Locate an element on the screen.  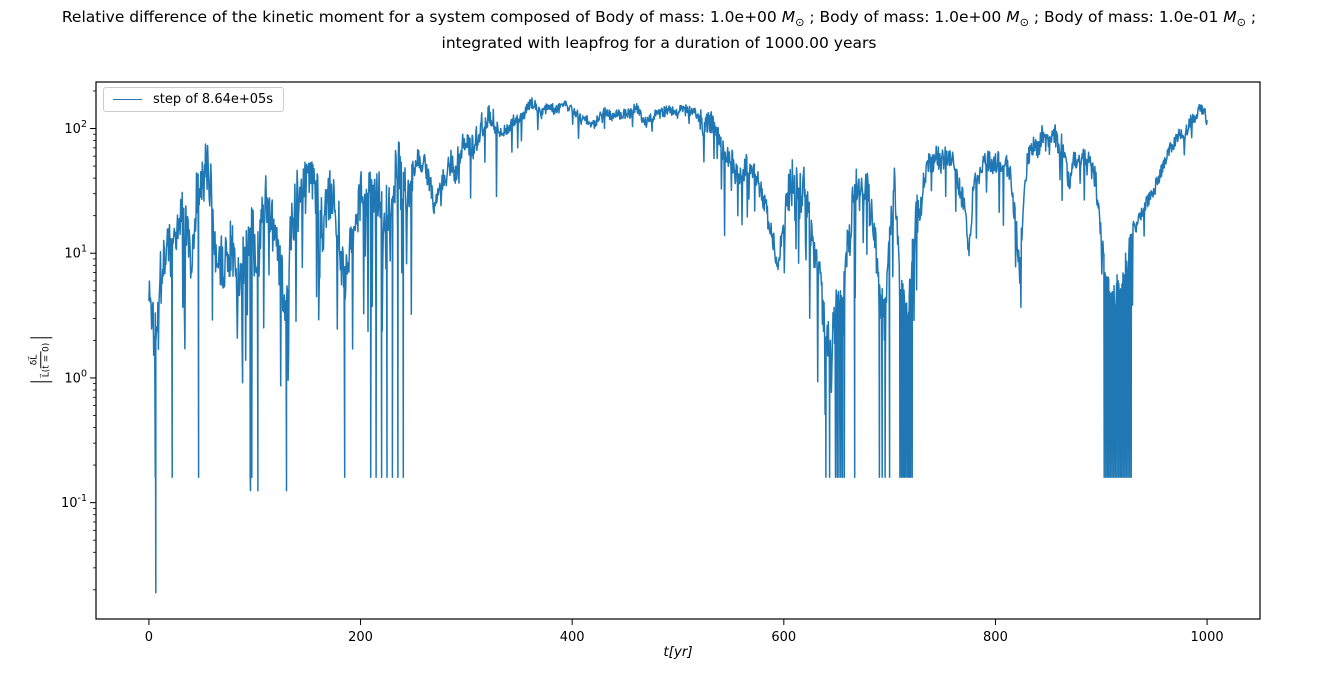
legend: step of 8.64e+05s is located at coordinates (194, 99).